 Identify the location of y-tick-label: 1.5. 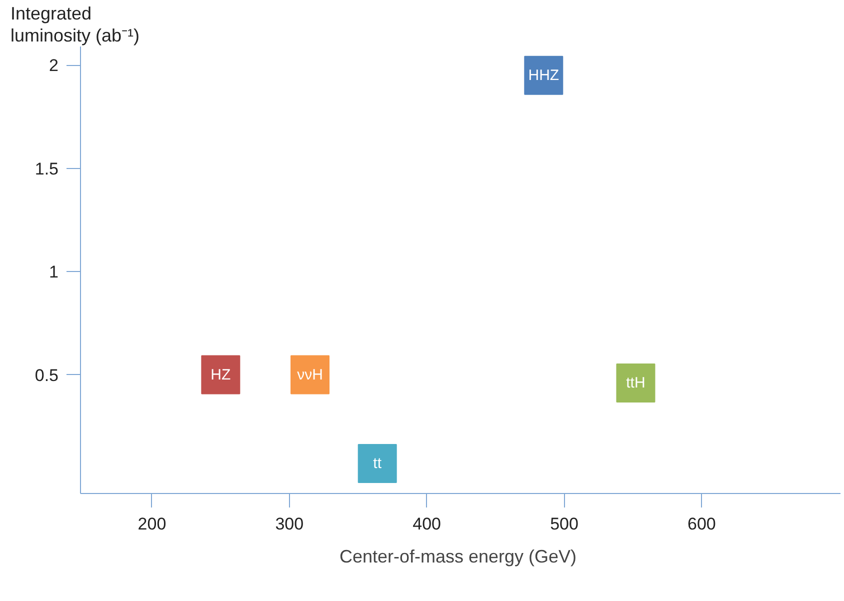
(46, 168).